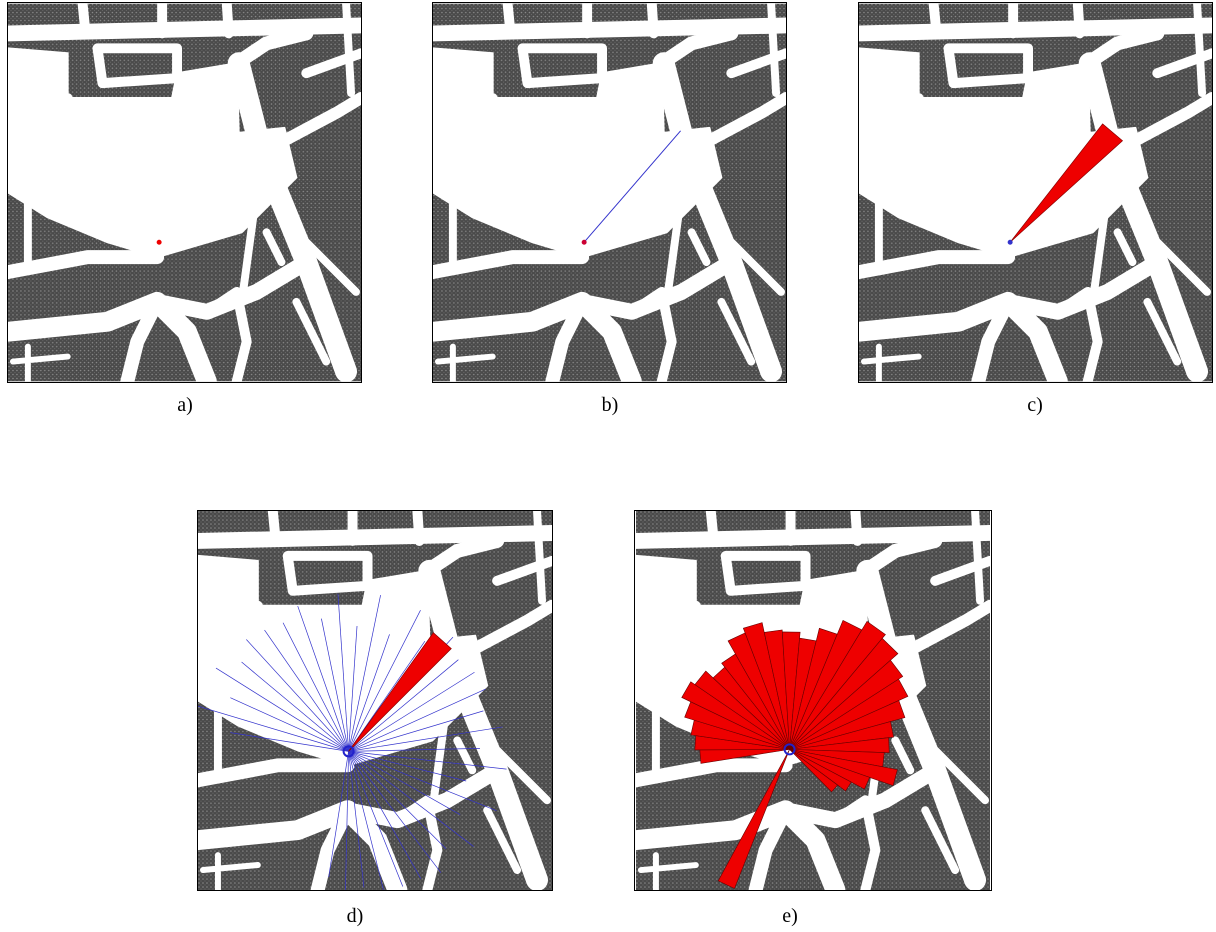 This screenshot has height=932, width=1216. What do you see at coordinates (185, 405) in the screenshot?
I see `caption: a)` at bounding box center [185, 405].